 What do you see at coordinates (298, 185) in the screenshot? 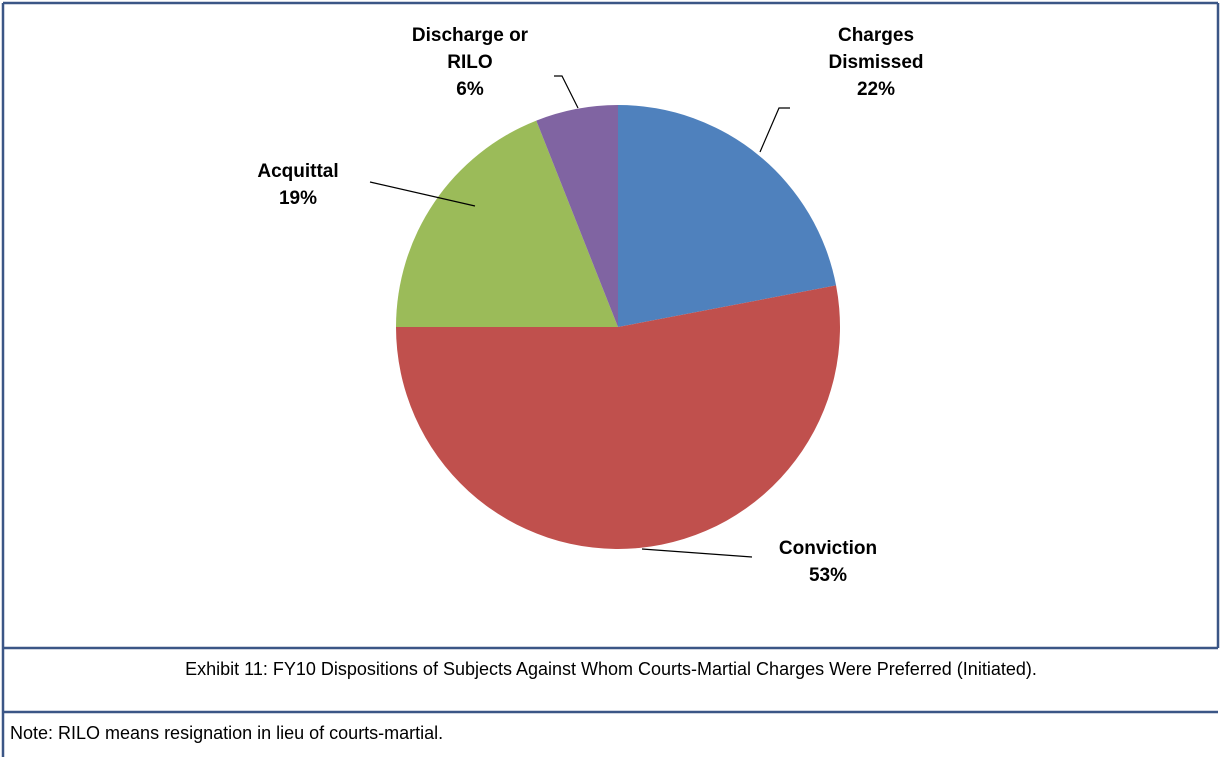
I see `pie-label: Acquittal 19%` at bounding box center [298, 185].